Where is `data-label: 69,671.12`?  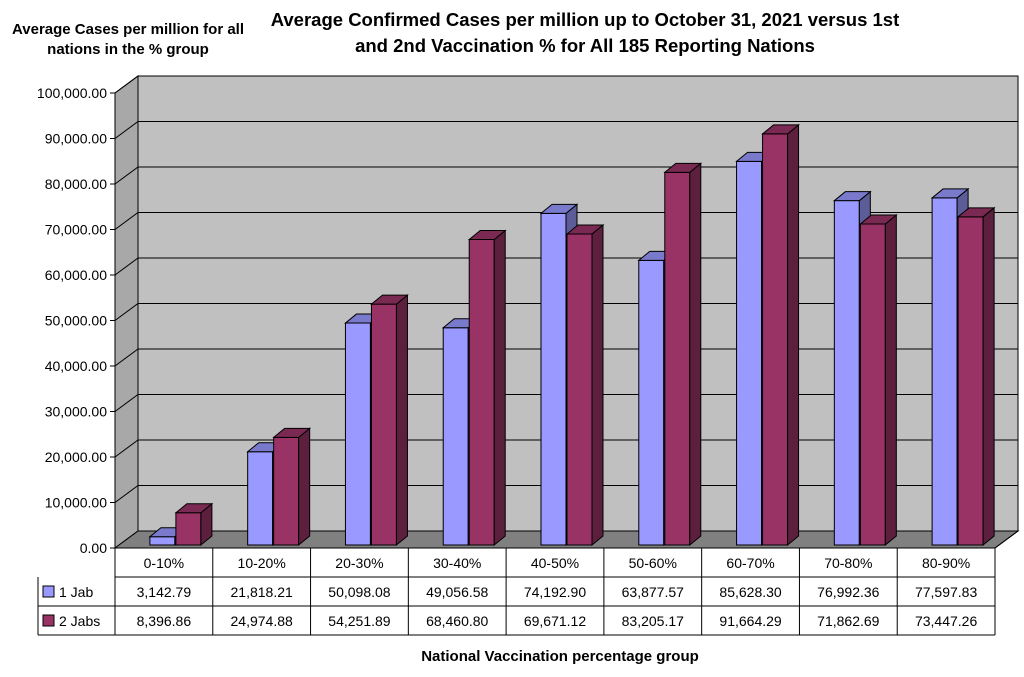 data-label: 69,671.12 is located at coordinates (555, 621).